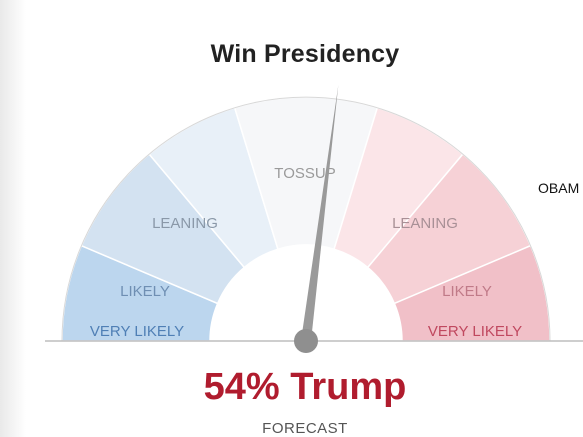 The height and width of the screenshot is (437, 583). I want to click on zone-label-likely-left: LIKELY, so click(145, 291).